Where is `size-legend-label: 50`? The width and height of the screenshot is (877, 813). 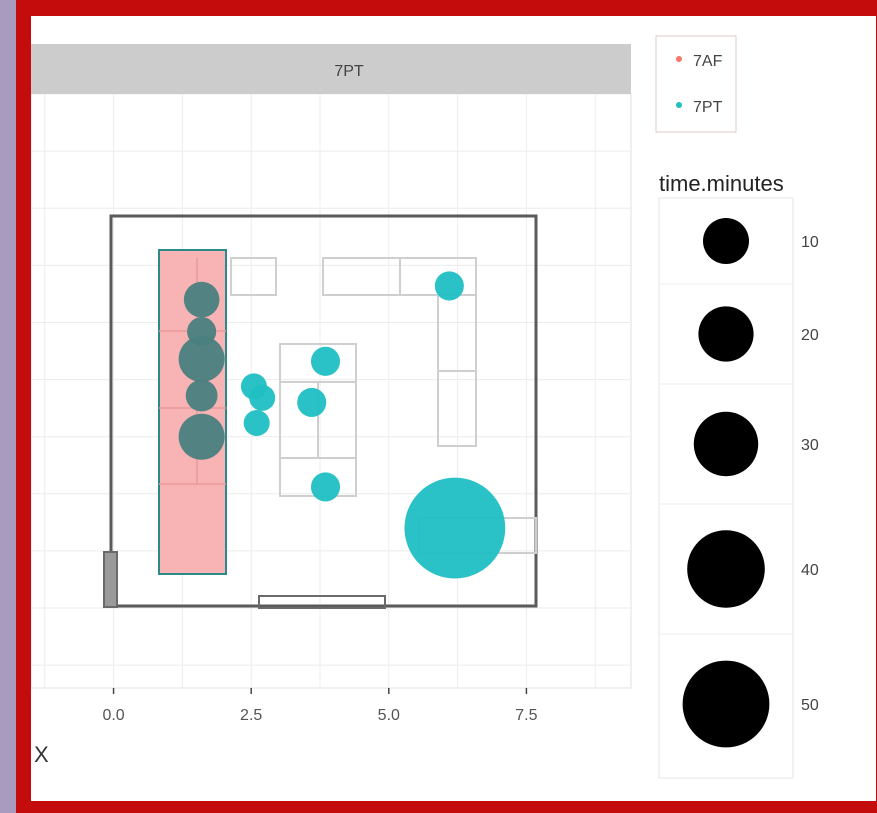
size-legend-label: 50 is located at coordinates (810, 705).